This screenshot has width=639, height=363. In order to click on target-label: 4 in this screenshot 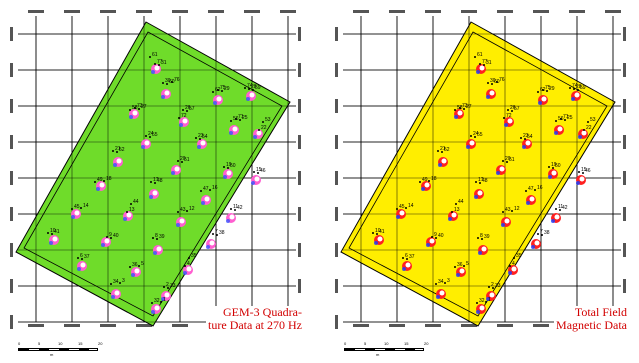, I will do `click(513, 264)`.